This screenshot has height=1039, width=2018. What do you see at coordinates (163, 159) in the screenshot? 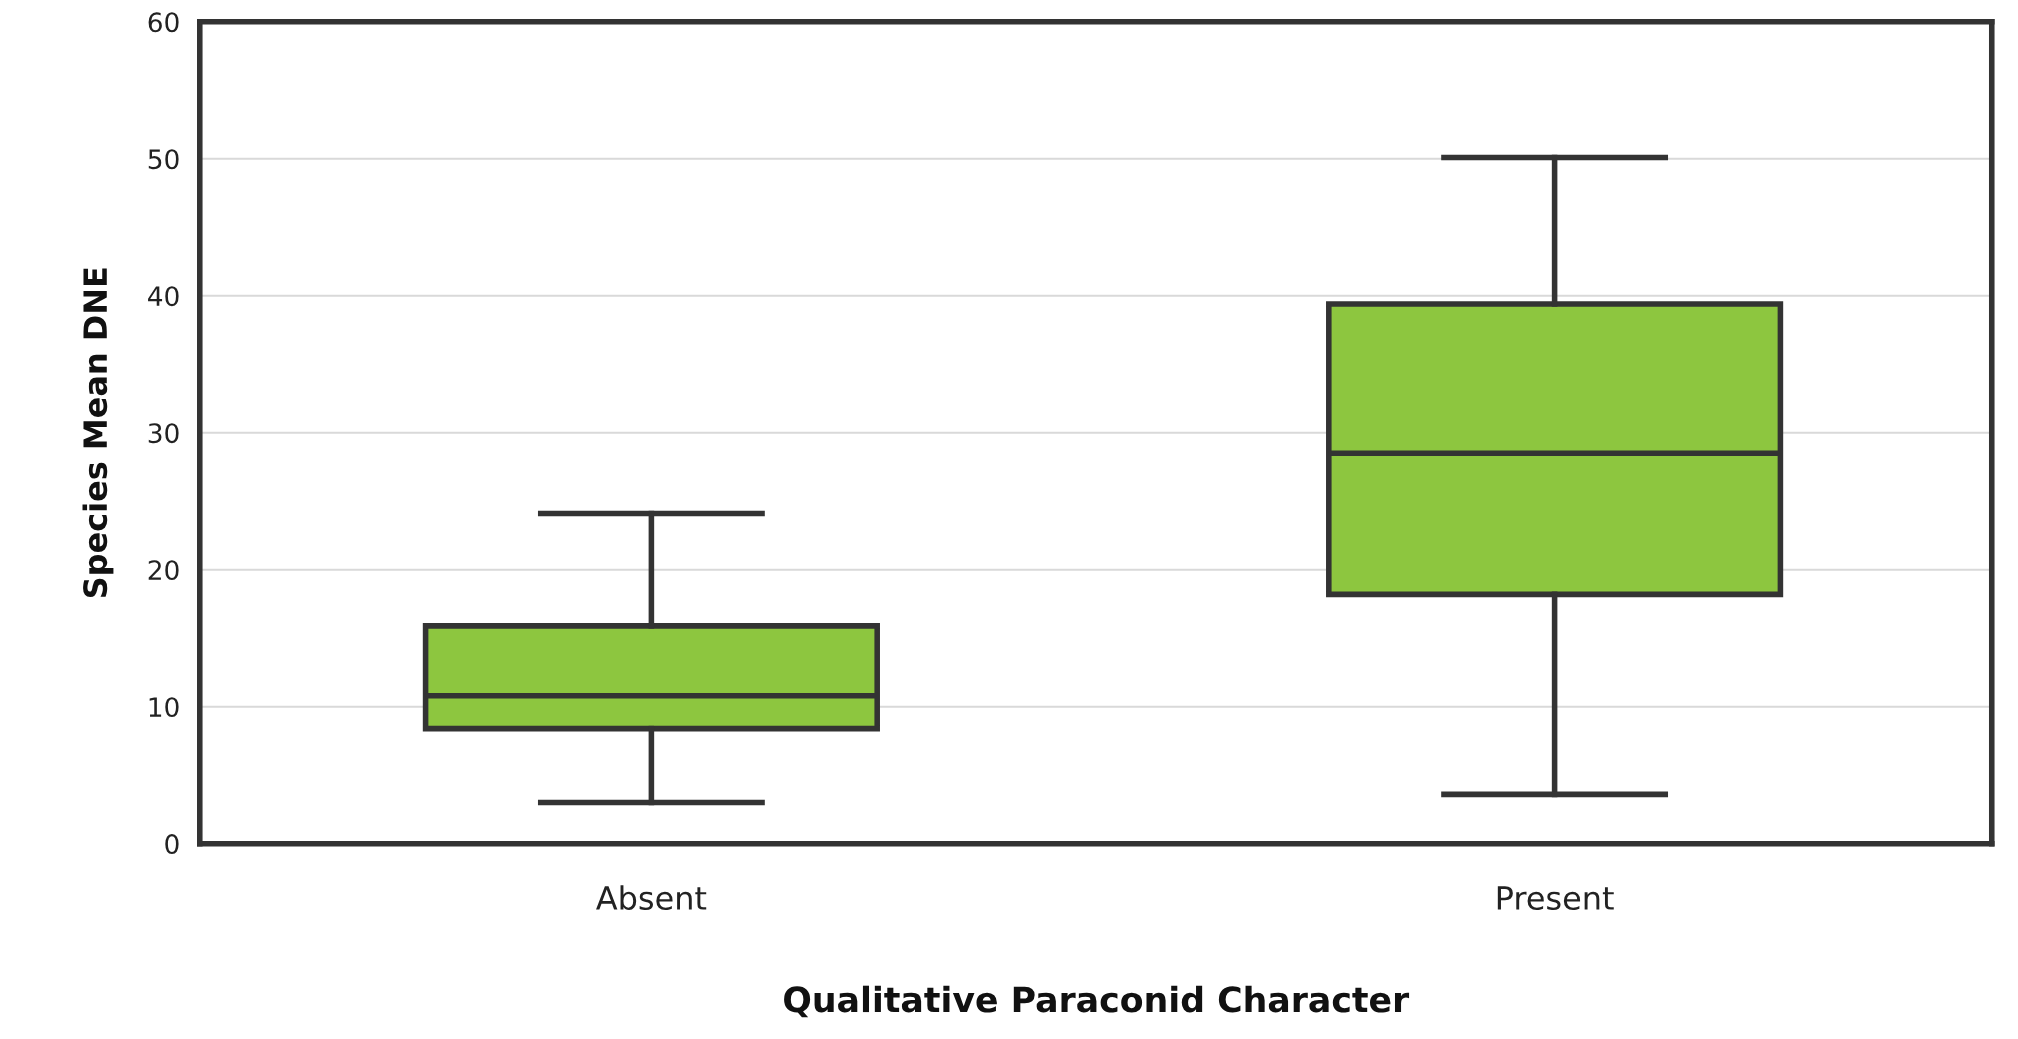
I see `y-tick-label: 50` at bounding box center [163, 159].